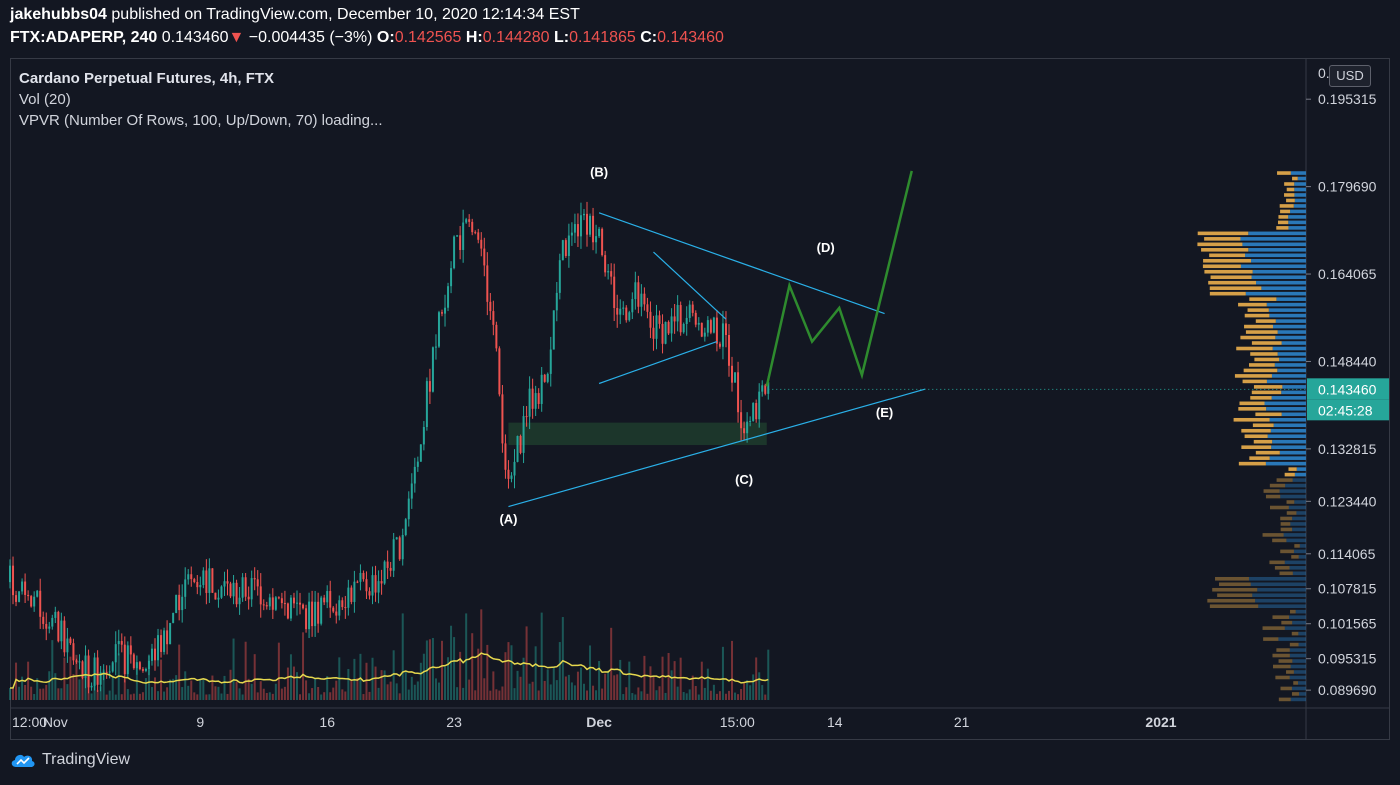 This screenshot has width=1400, height=785. I want to click on y-tick-label: 0.101565, so click(1347, 624).